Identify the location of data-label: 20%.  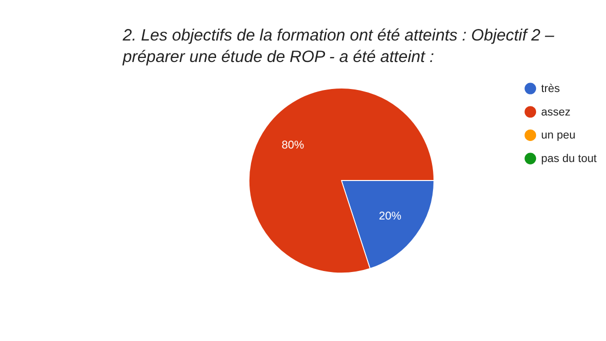
(390, 216).